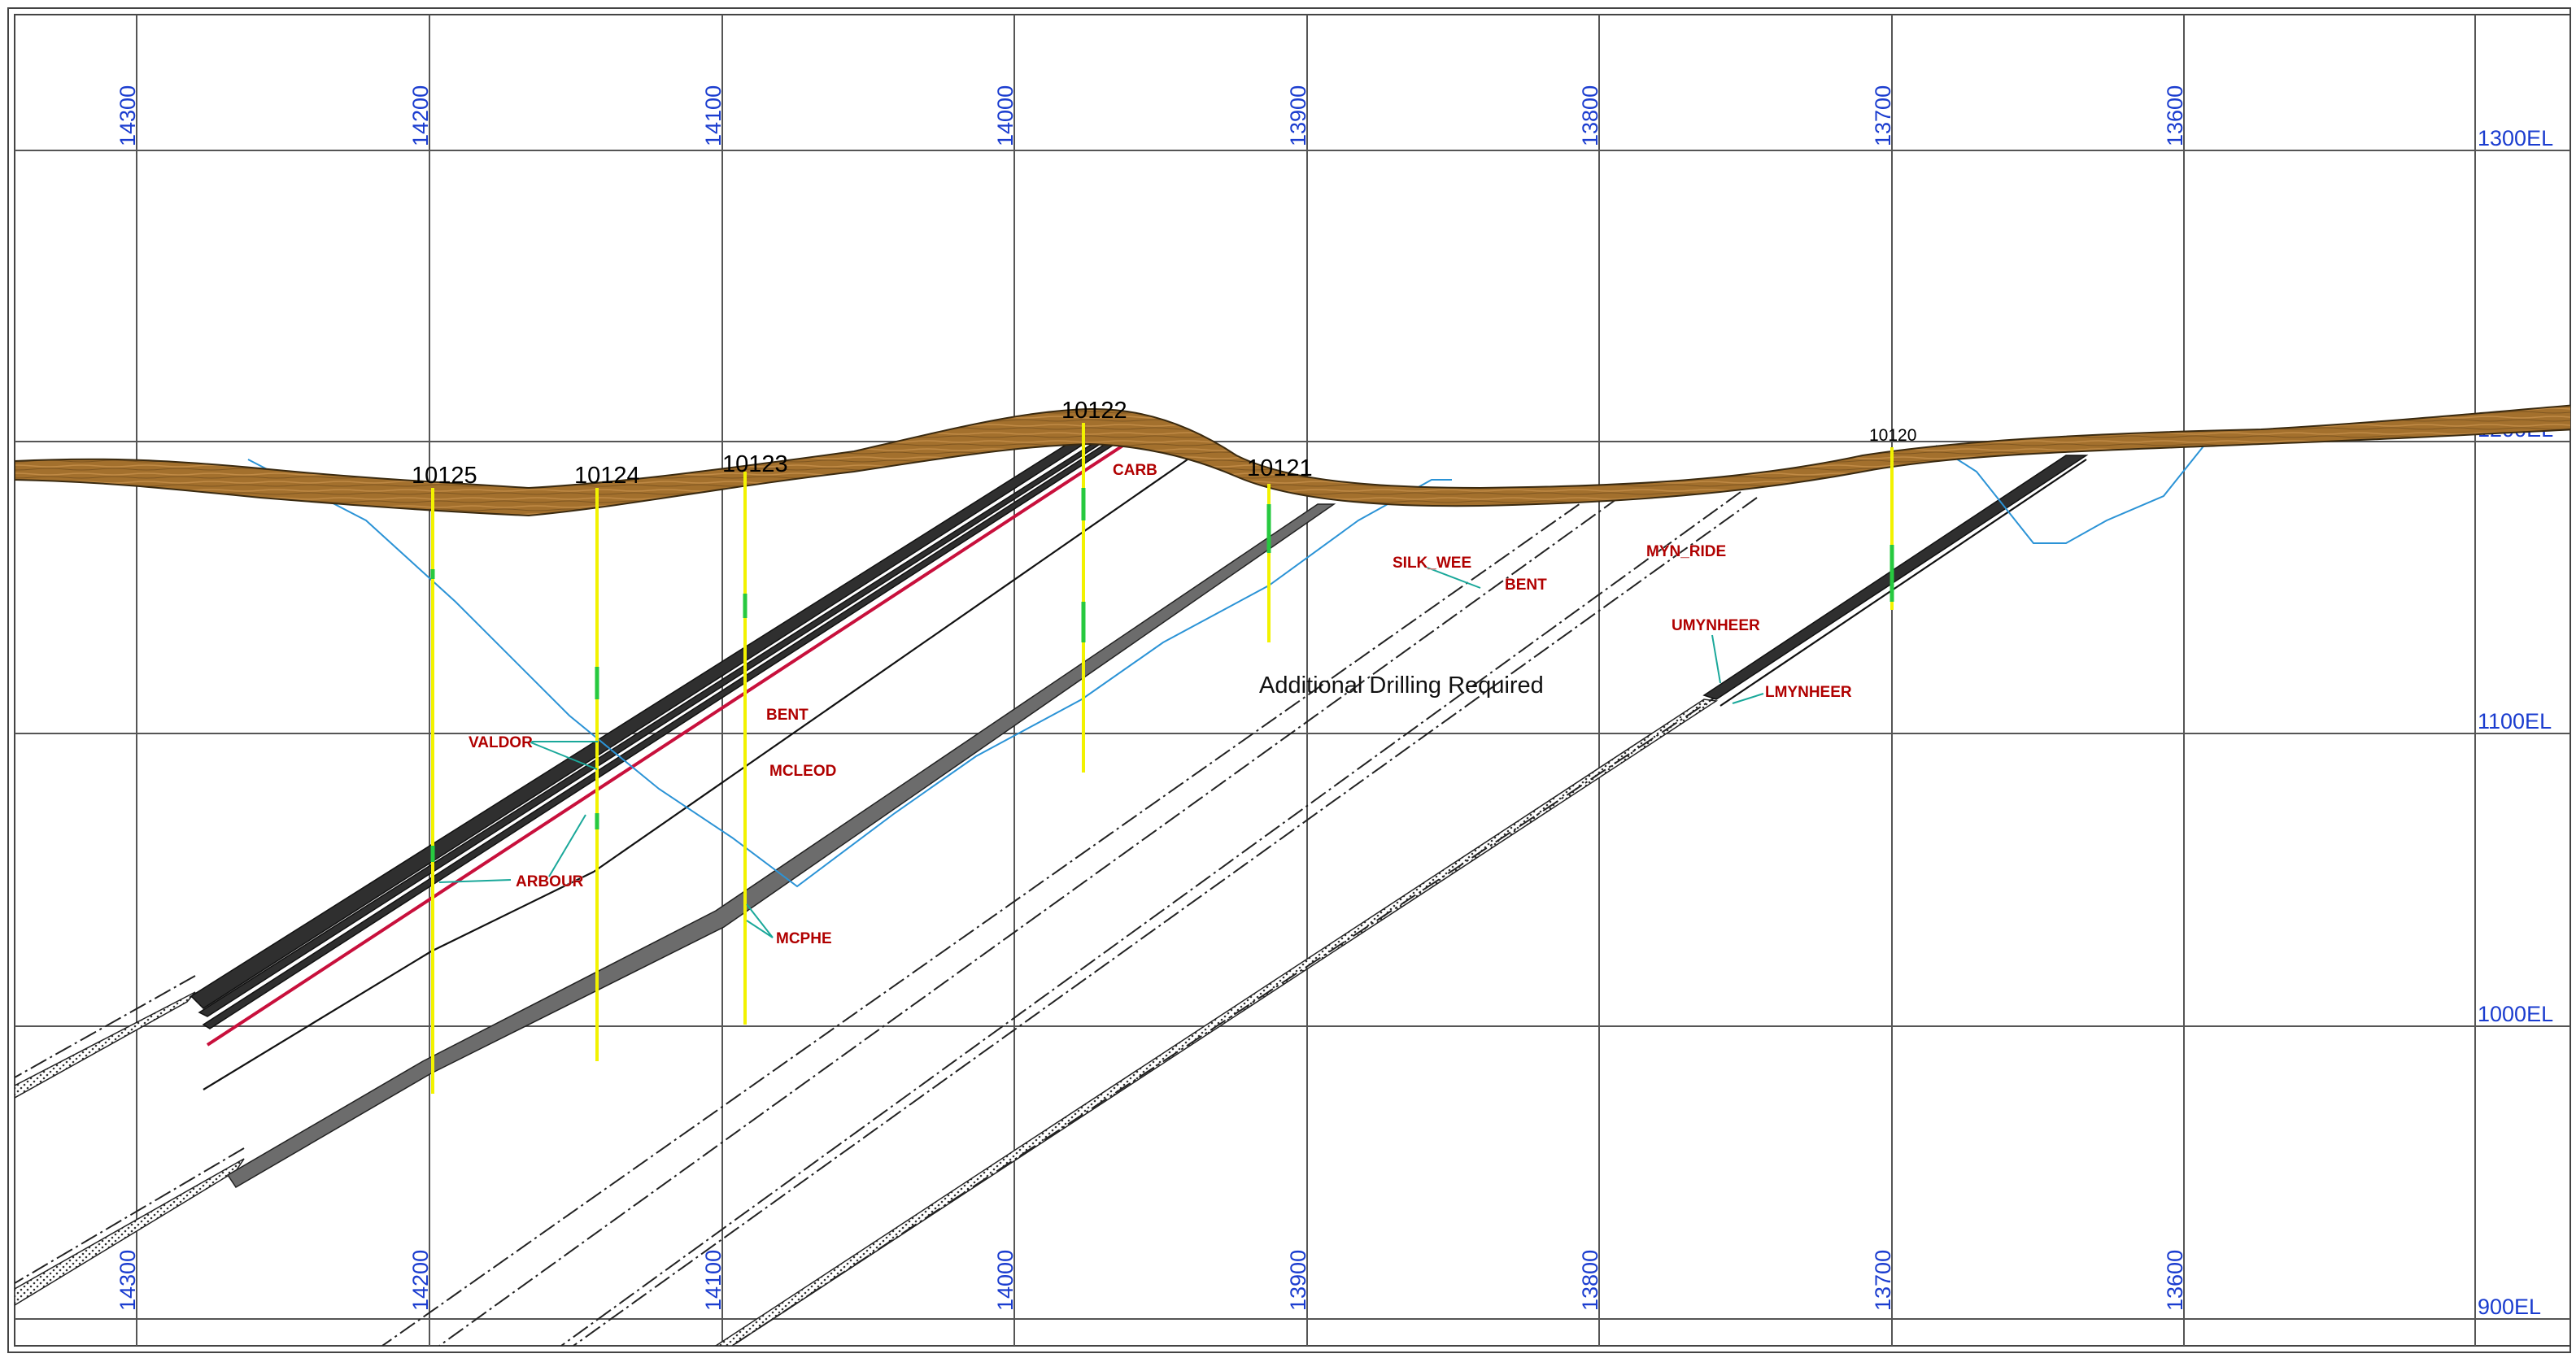 This screenshot has width=2576, height=1358. Describe the element at coordinates (1298, 115) in the screenshot. I see `easting-label-top: 13900` at that location.